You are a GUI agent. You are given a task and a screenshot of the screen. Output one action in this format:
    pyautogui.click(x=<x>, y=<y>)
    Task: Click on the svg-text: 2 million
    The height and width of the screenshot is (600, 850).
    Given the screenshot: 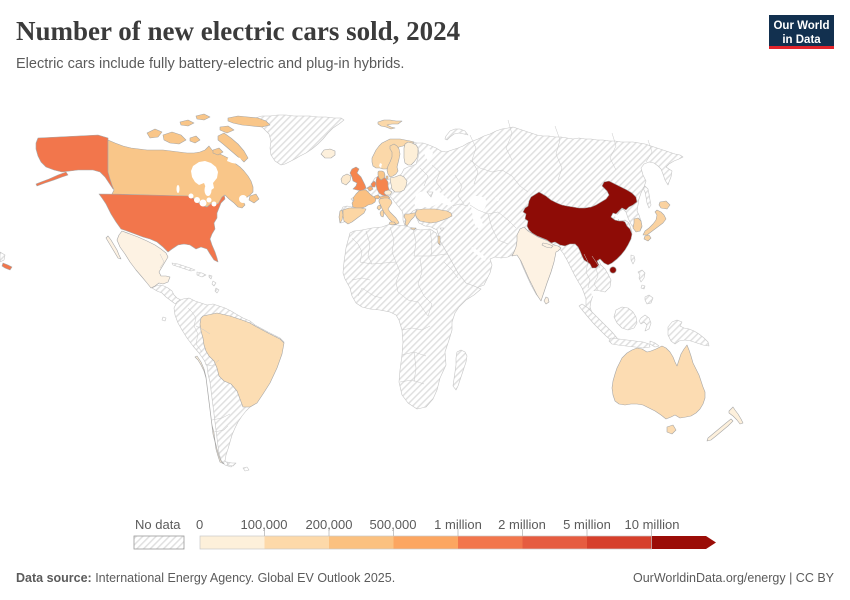 What is the action you would take?
    pyautogui.click(x=522, y=524)
    